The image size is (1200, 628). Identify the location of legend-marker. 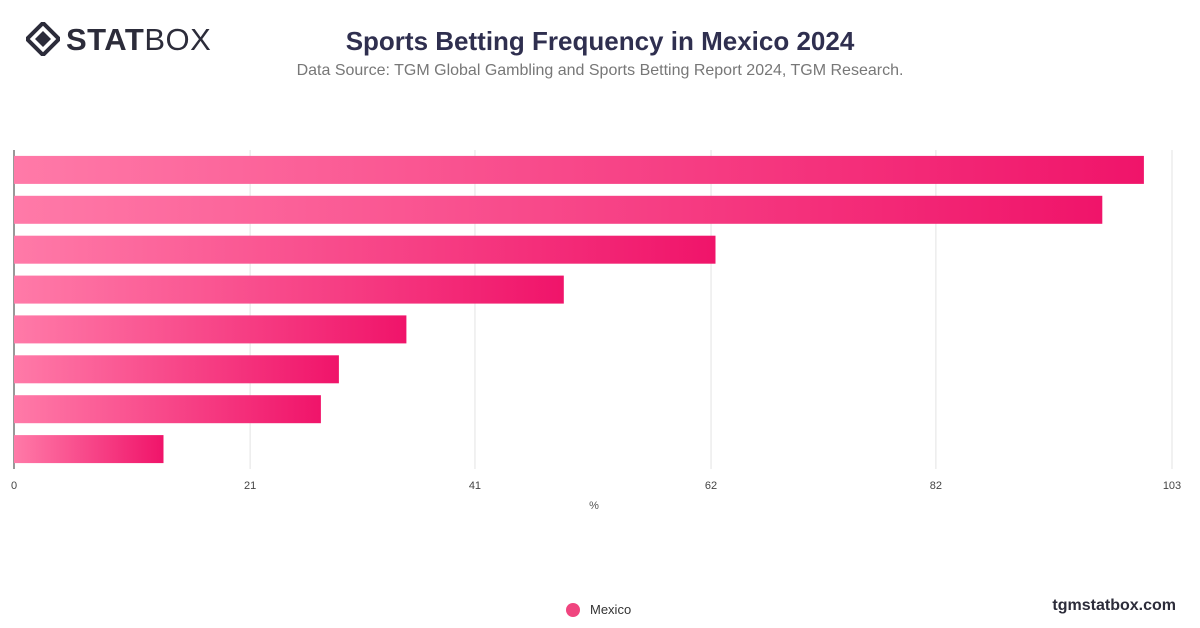
(573, 609).